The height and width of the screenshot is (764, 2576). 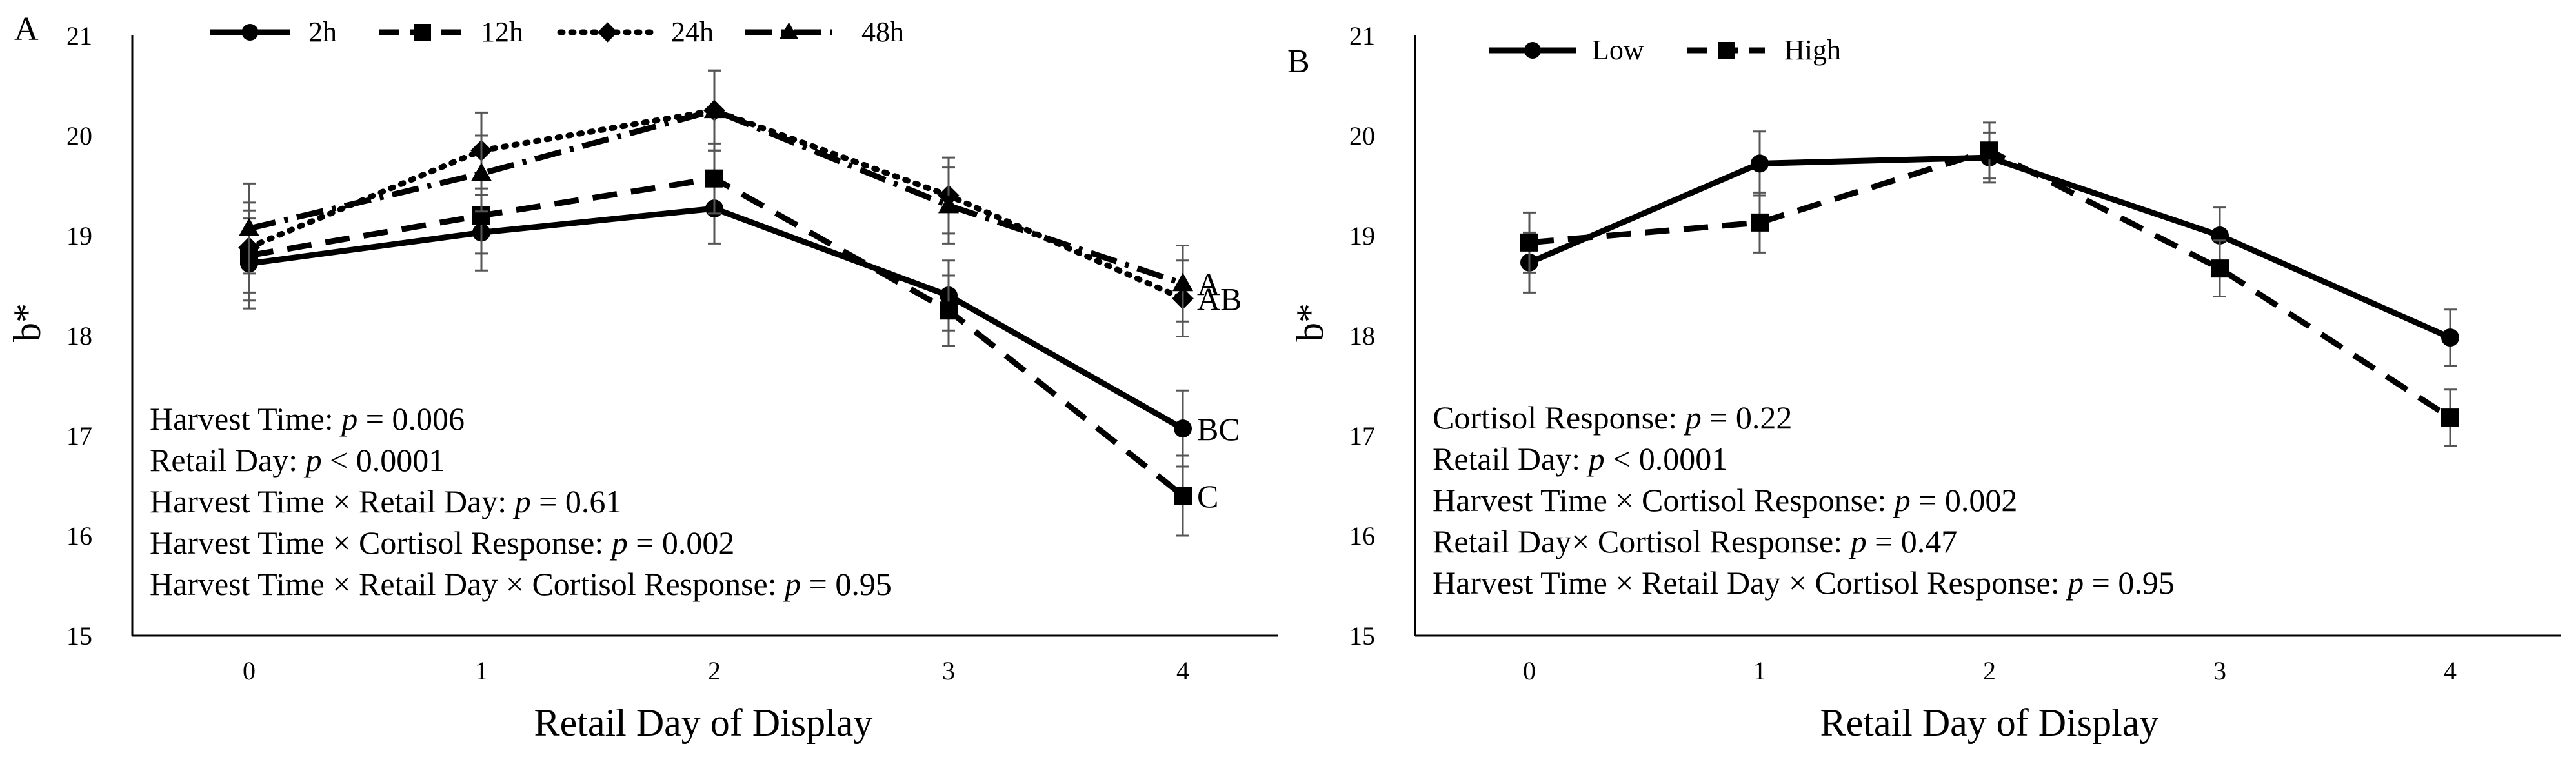 What do you see at coordinates (1208, 284) in the screenshot?
I see `panel-a-sig-letter-a: A` at bounding box center [1208, 284].